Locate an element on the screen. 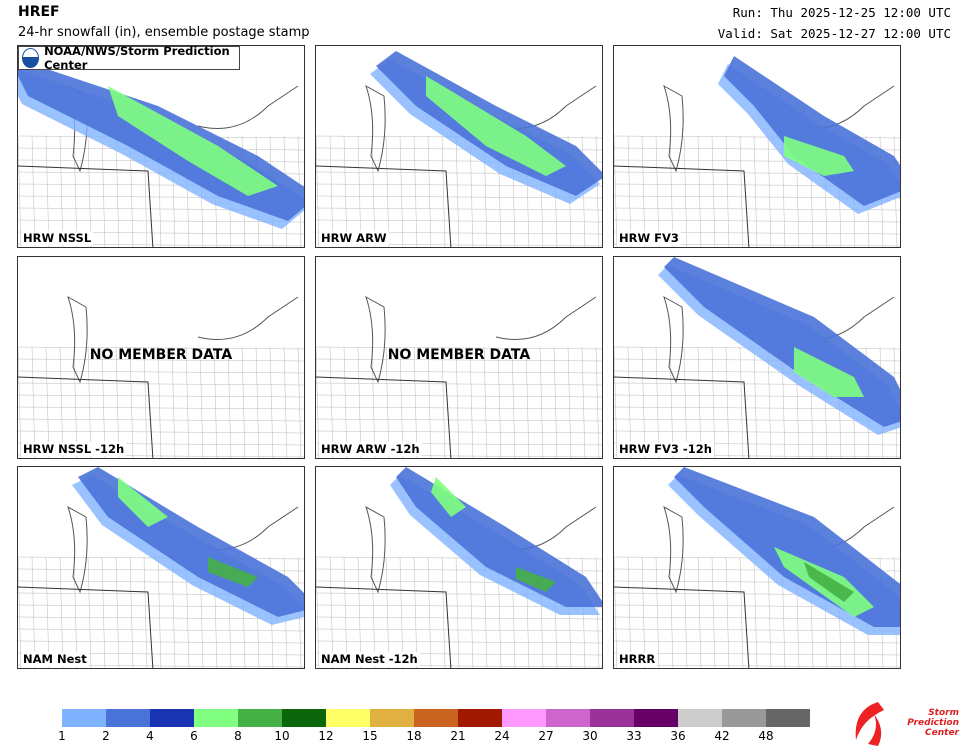 Image resolution: width=969 pixels, height=750 pixels. noaa-logo-text: NOAA/NWS/Storm Prediction Center is located at coordinates (137, 58).